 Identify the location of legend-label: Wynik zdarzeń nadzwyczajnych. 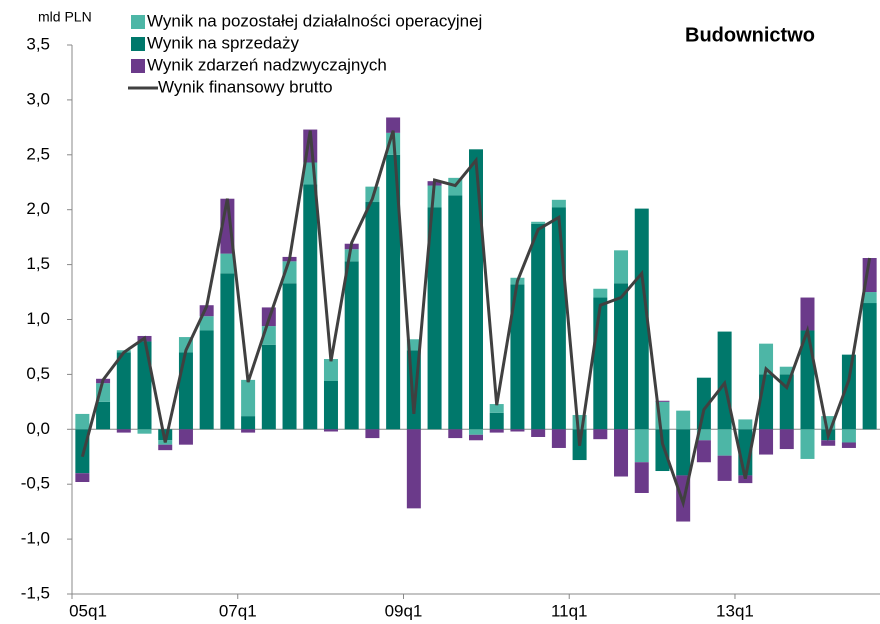
(267, 64).